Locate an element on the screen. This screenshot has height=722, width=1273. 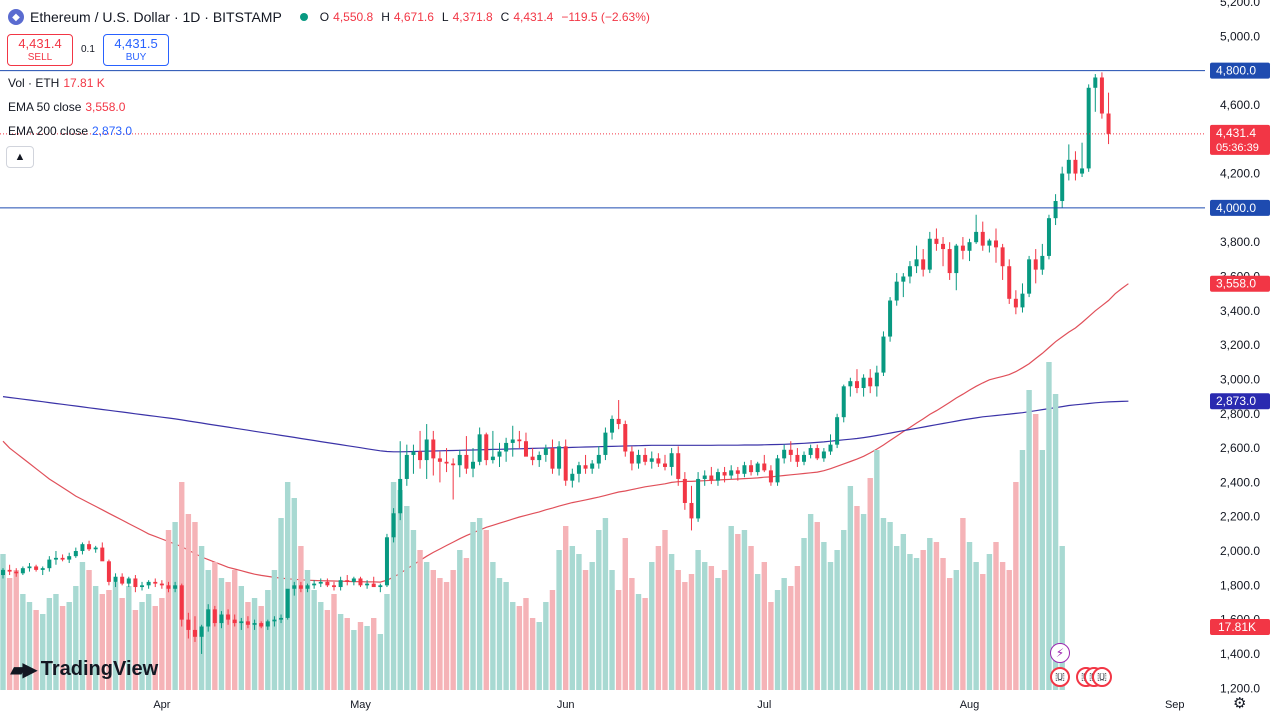
y-tick-label: 2,000.0 is located at coordinates (1240, 551).